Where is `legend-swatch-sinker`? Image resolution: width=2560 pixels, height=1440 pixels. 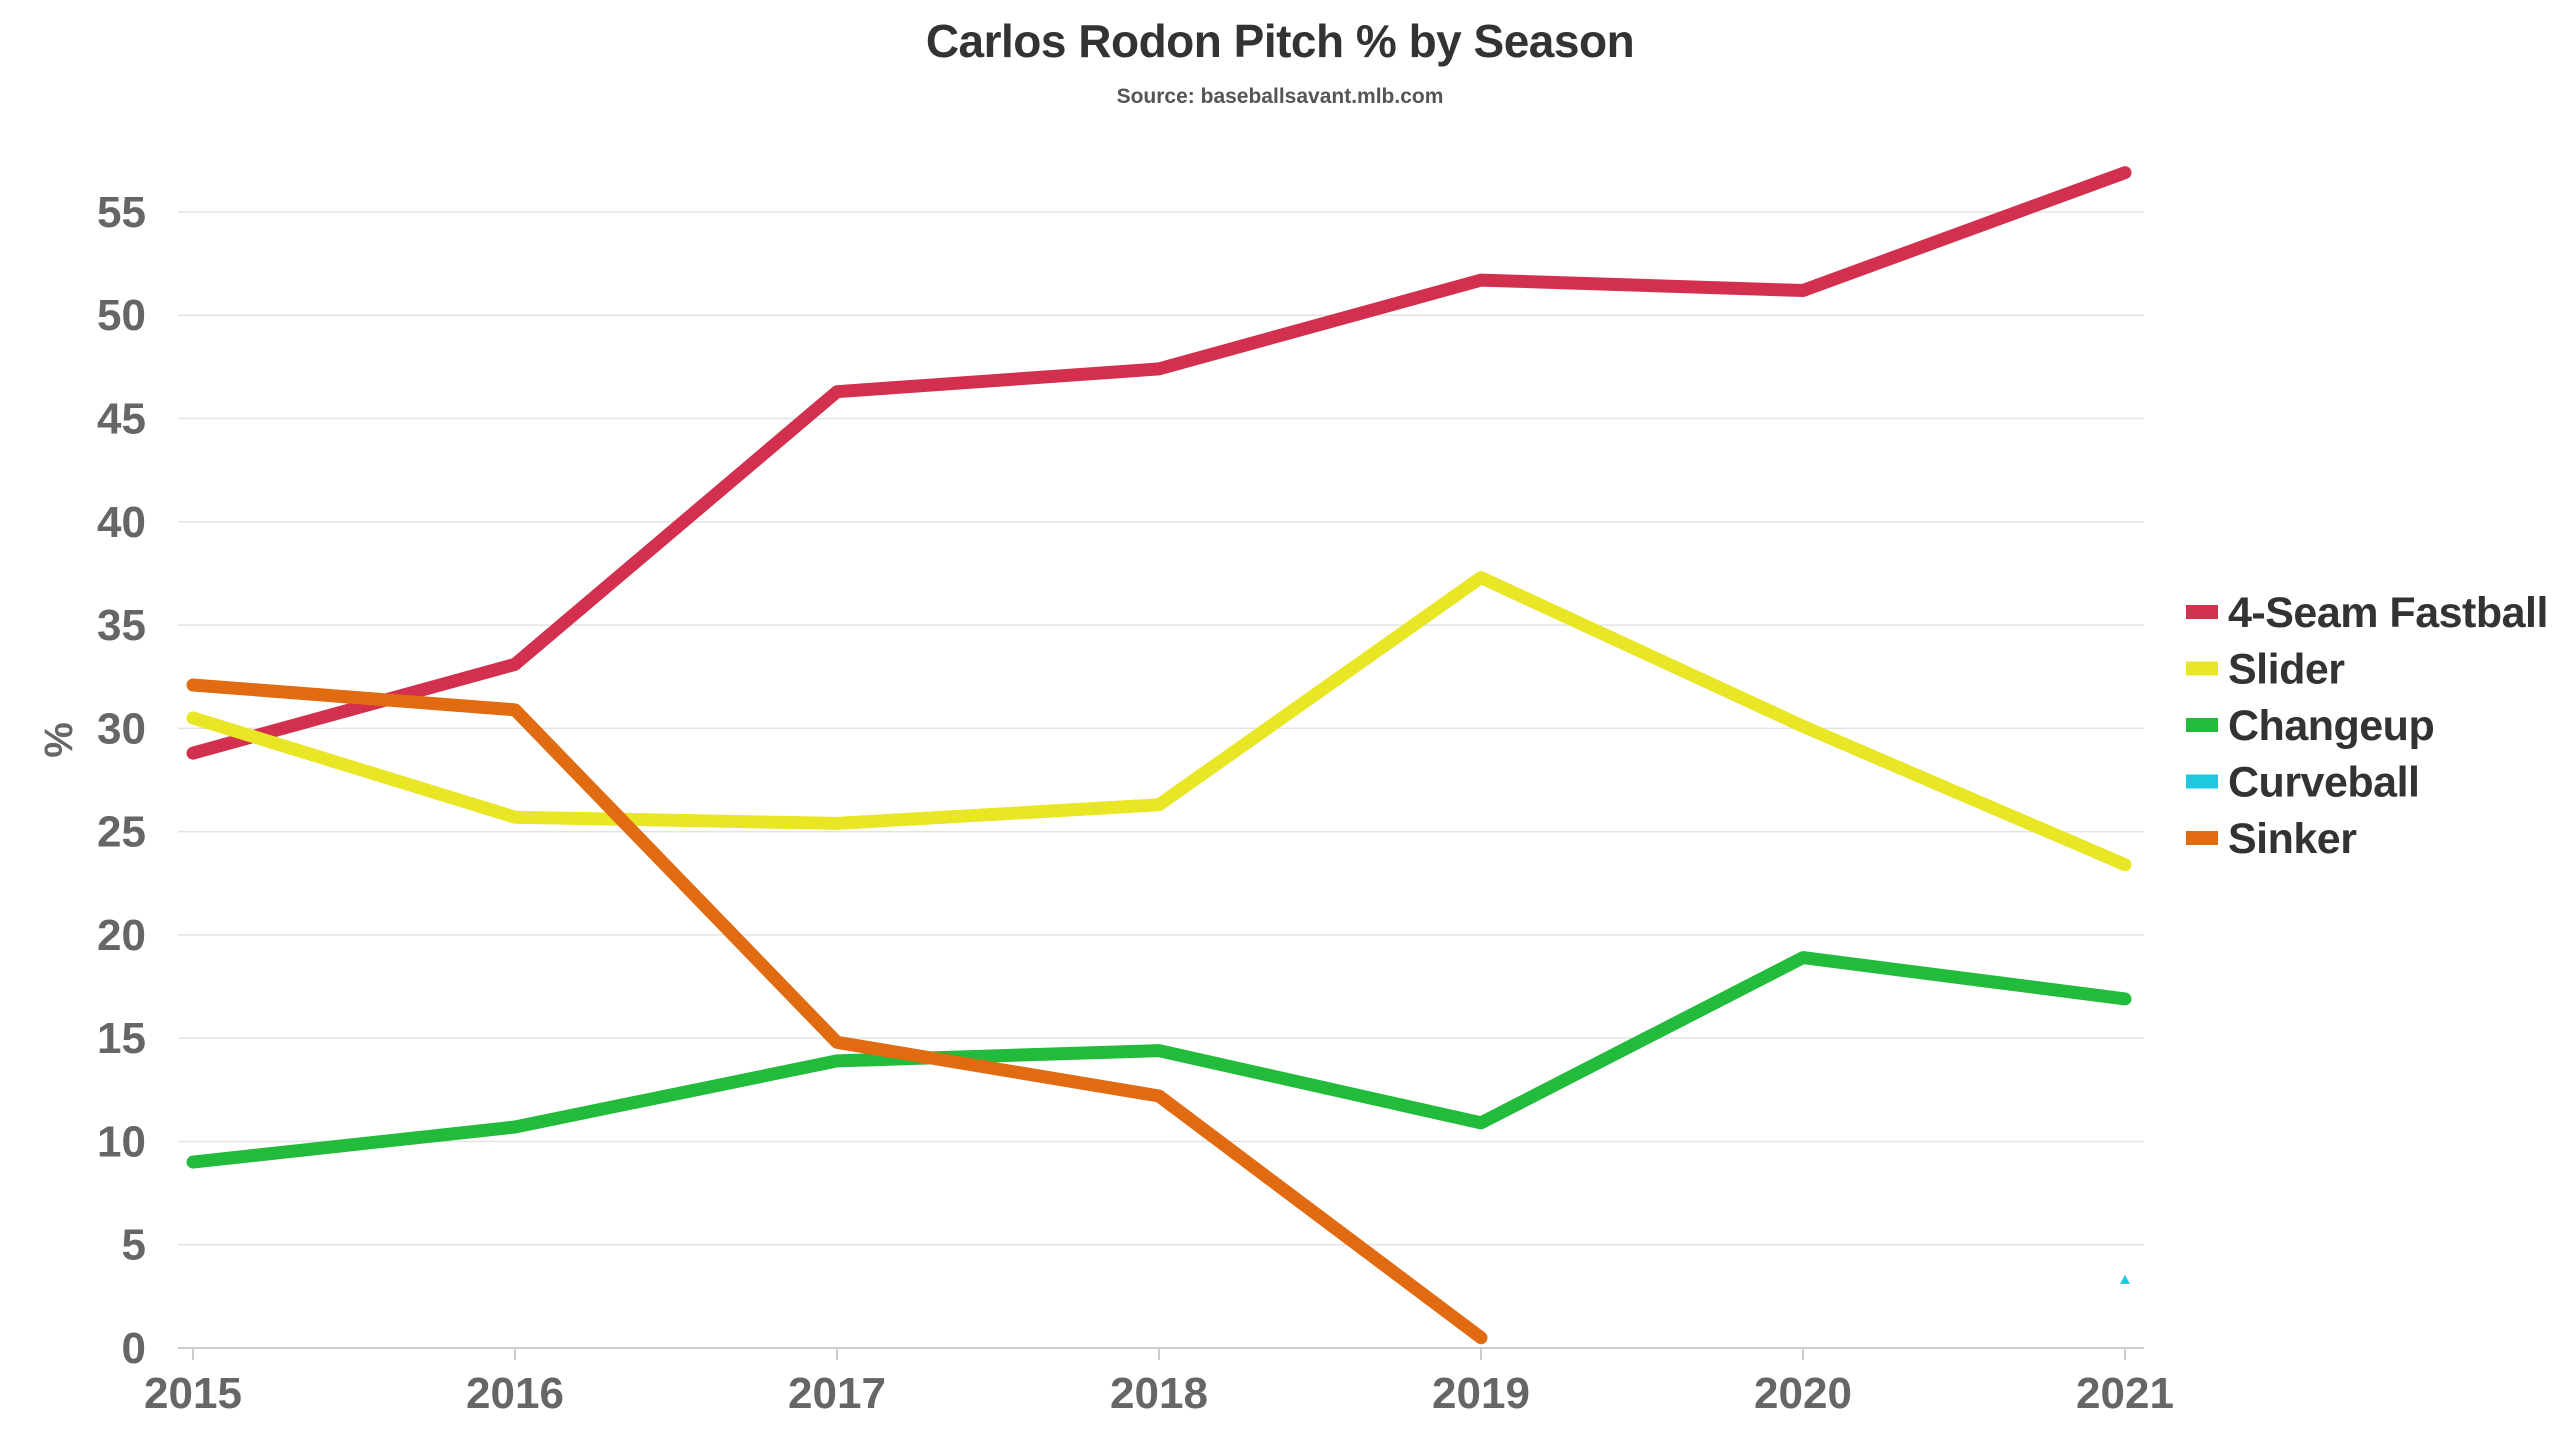
legend-swatch-sinker is located at coordinates (2202, 838).